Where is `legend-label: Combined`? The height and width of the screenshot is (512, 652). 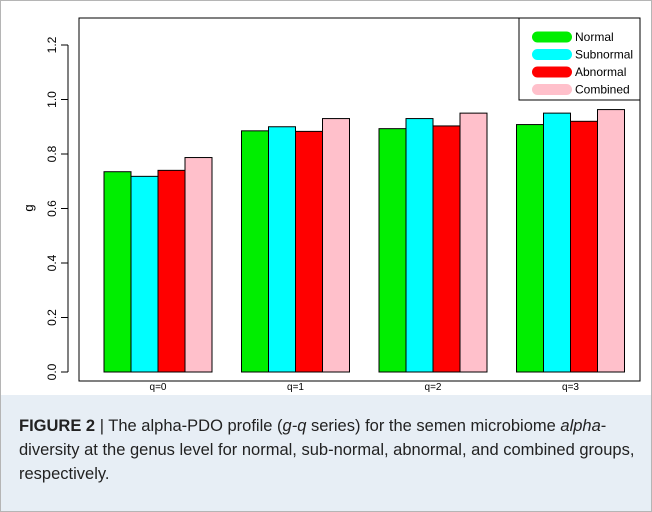 legend-label: Combined is located at coordinates (602, 90).